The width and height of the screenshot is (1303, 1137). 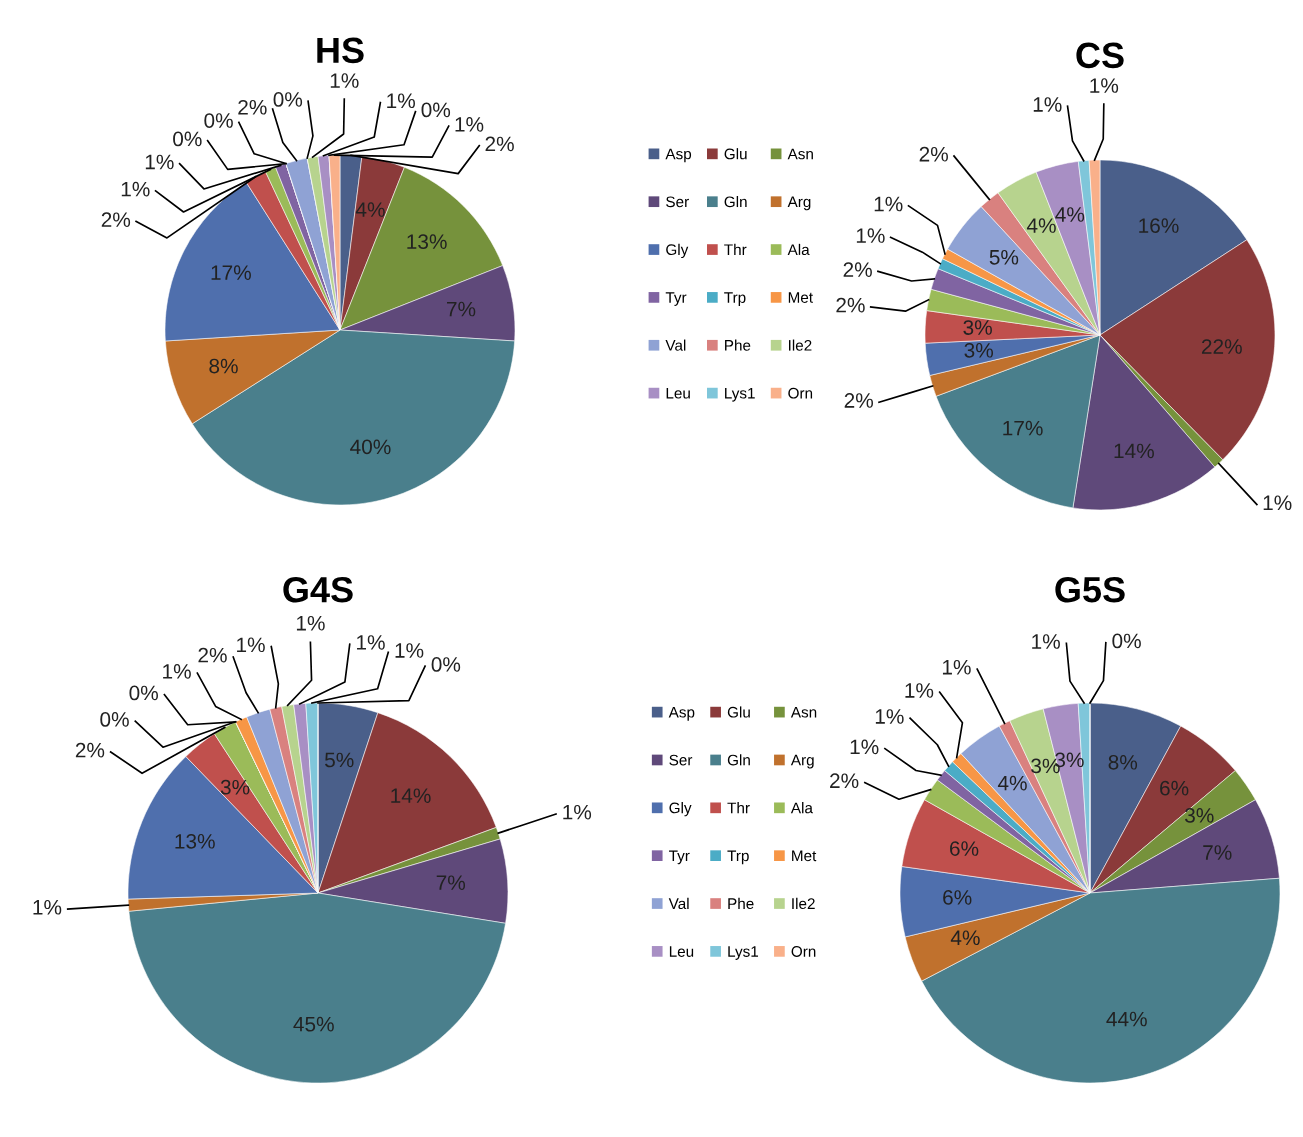 What do you see at coordinates (370, 447) in the screenshot?
I see `data-label: 40%` at bounding box center [370, 447].